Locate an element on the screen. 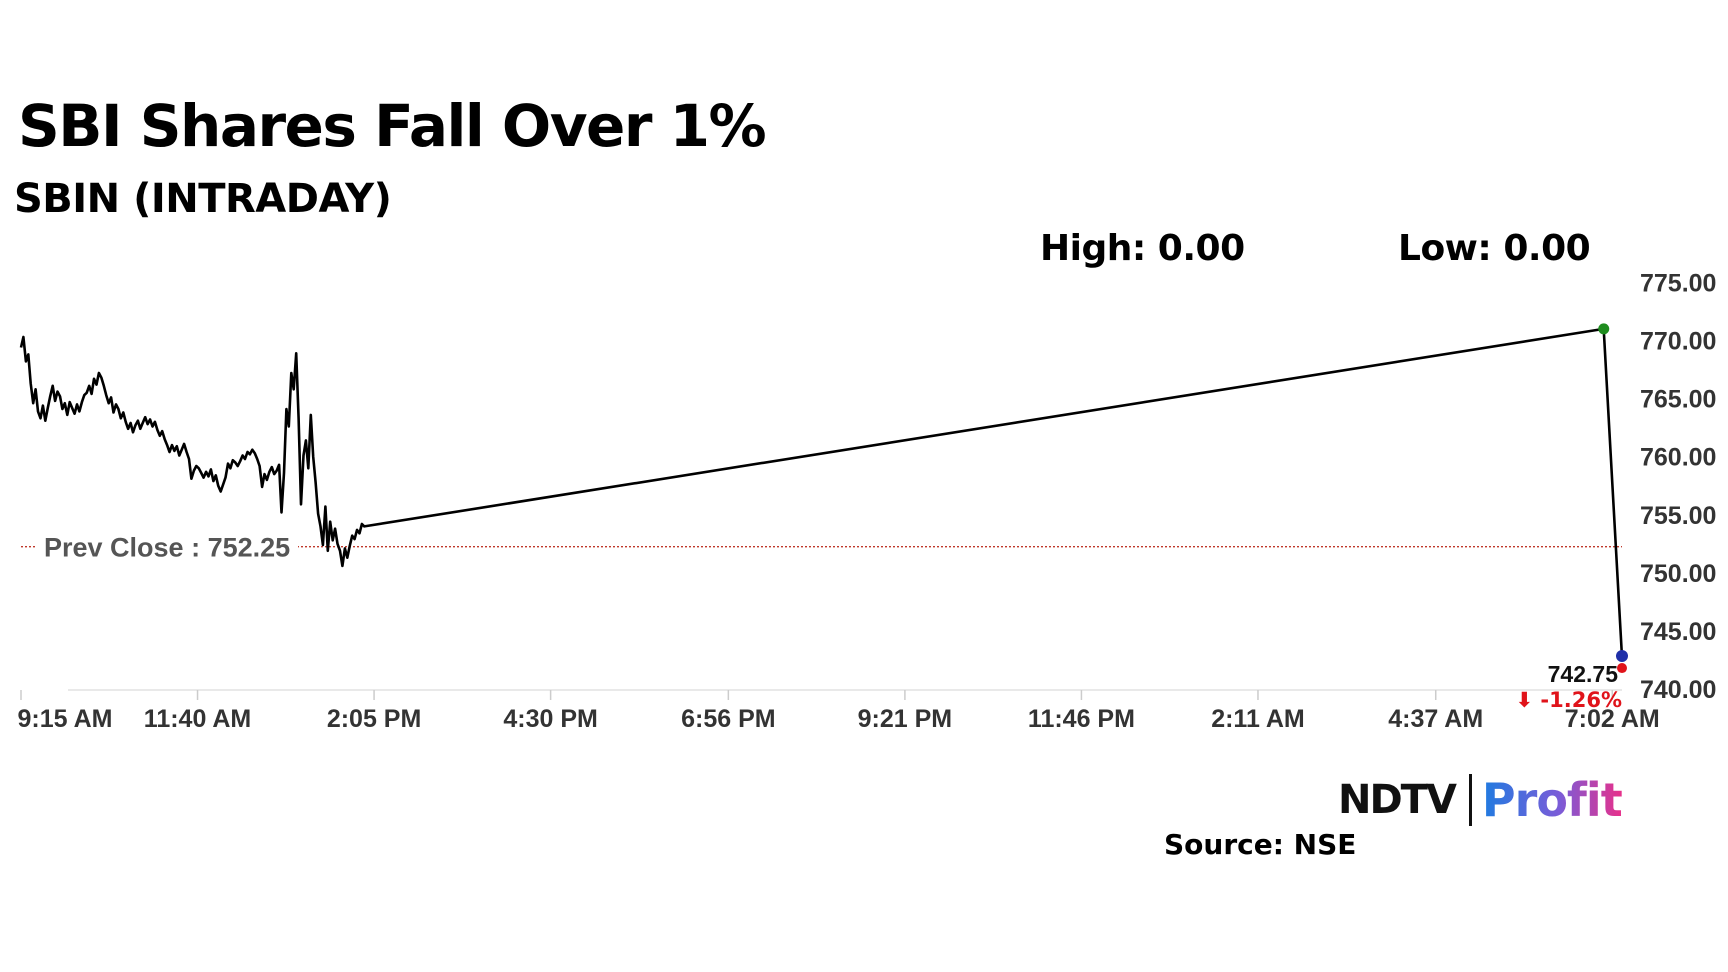 The height and width of the screenshot is (972, 1728). y-tick-label: 755.00 is located at coordinates (1678, 516).